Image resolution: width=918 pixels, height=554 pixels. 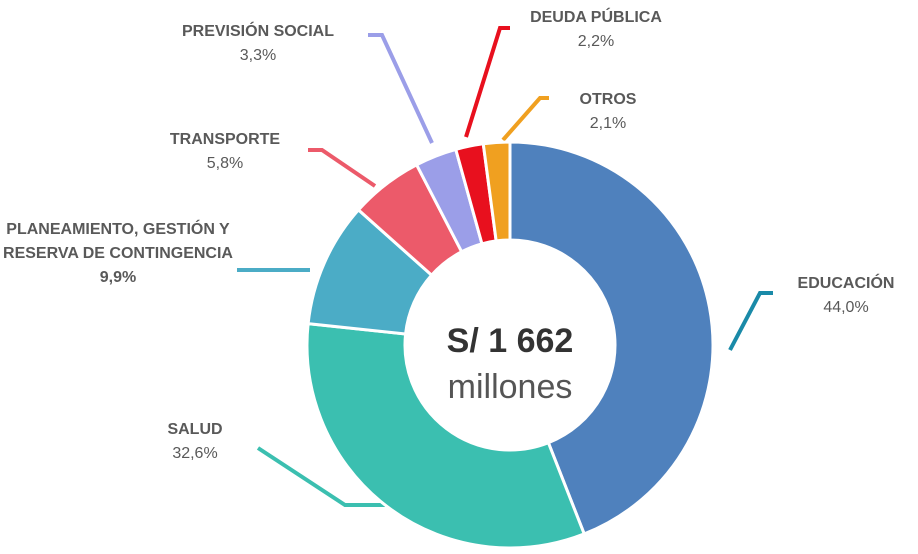 I want to click on slice-label: SALUD 32,6%, so click(x=195, y=442).